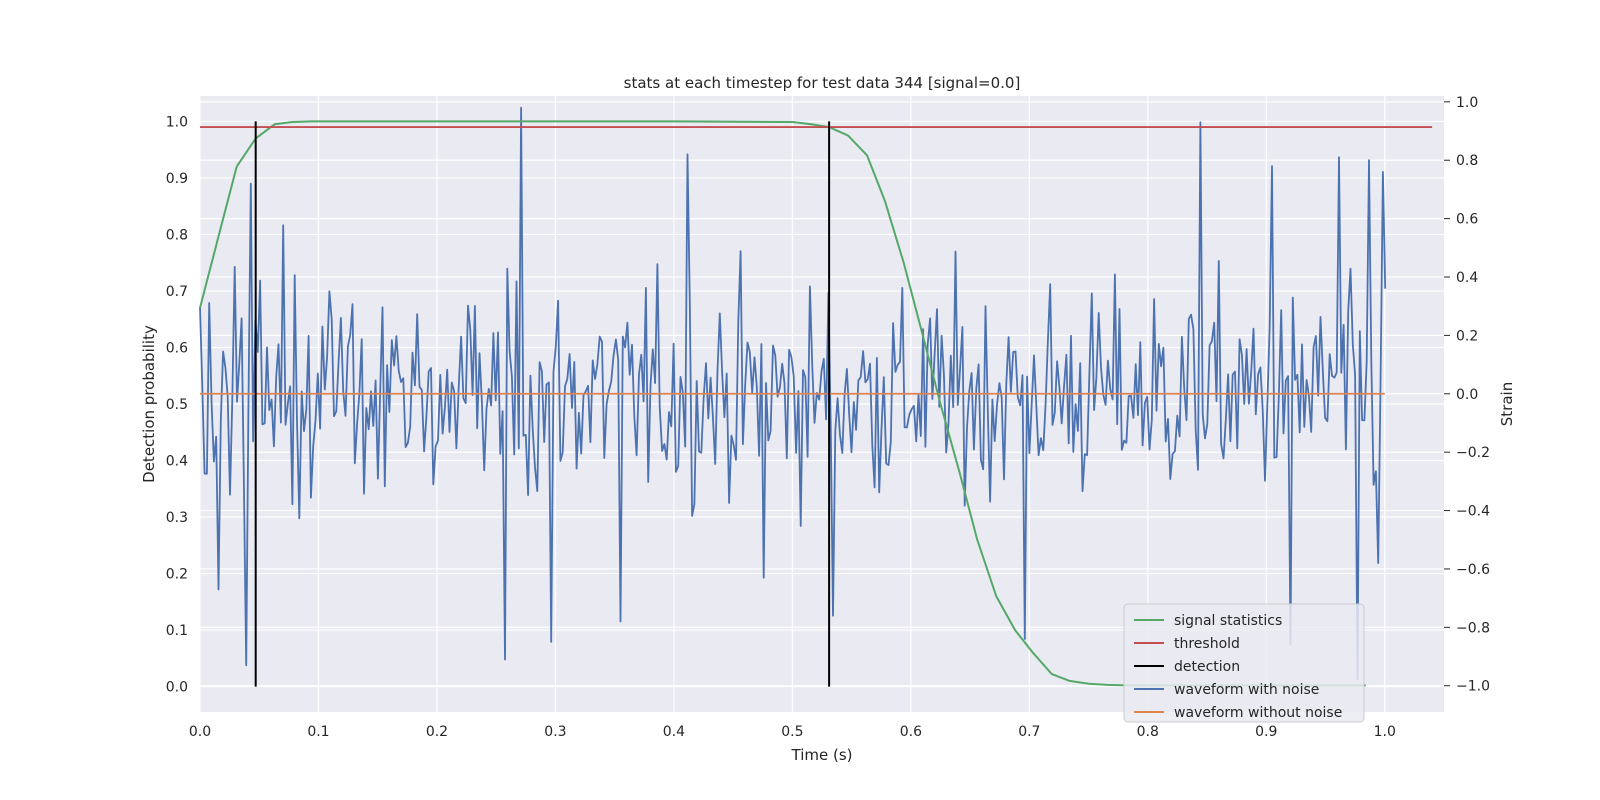 Image resolution: width=1600 pixels, height=800 pixels. I want to click on y-tick-label: 0.8, so click(177, 235).